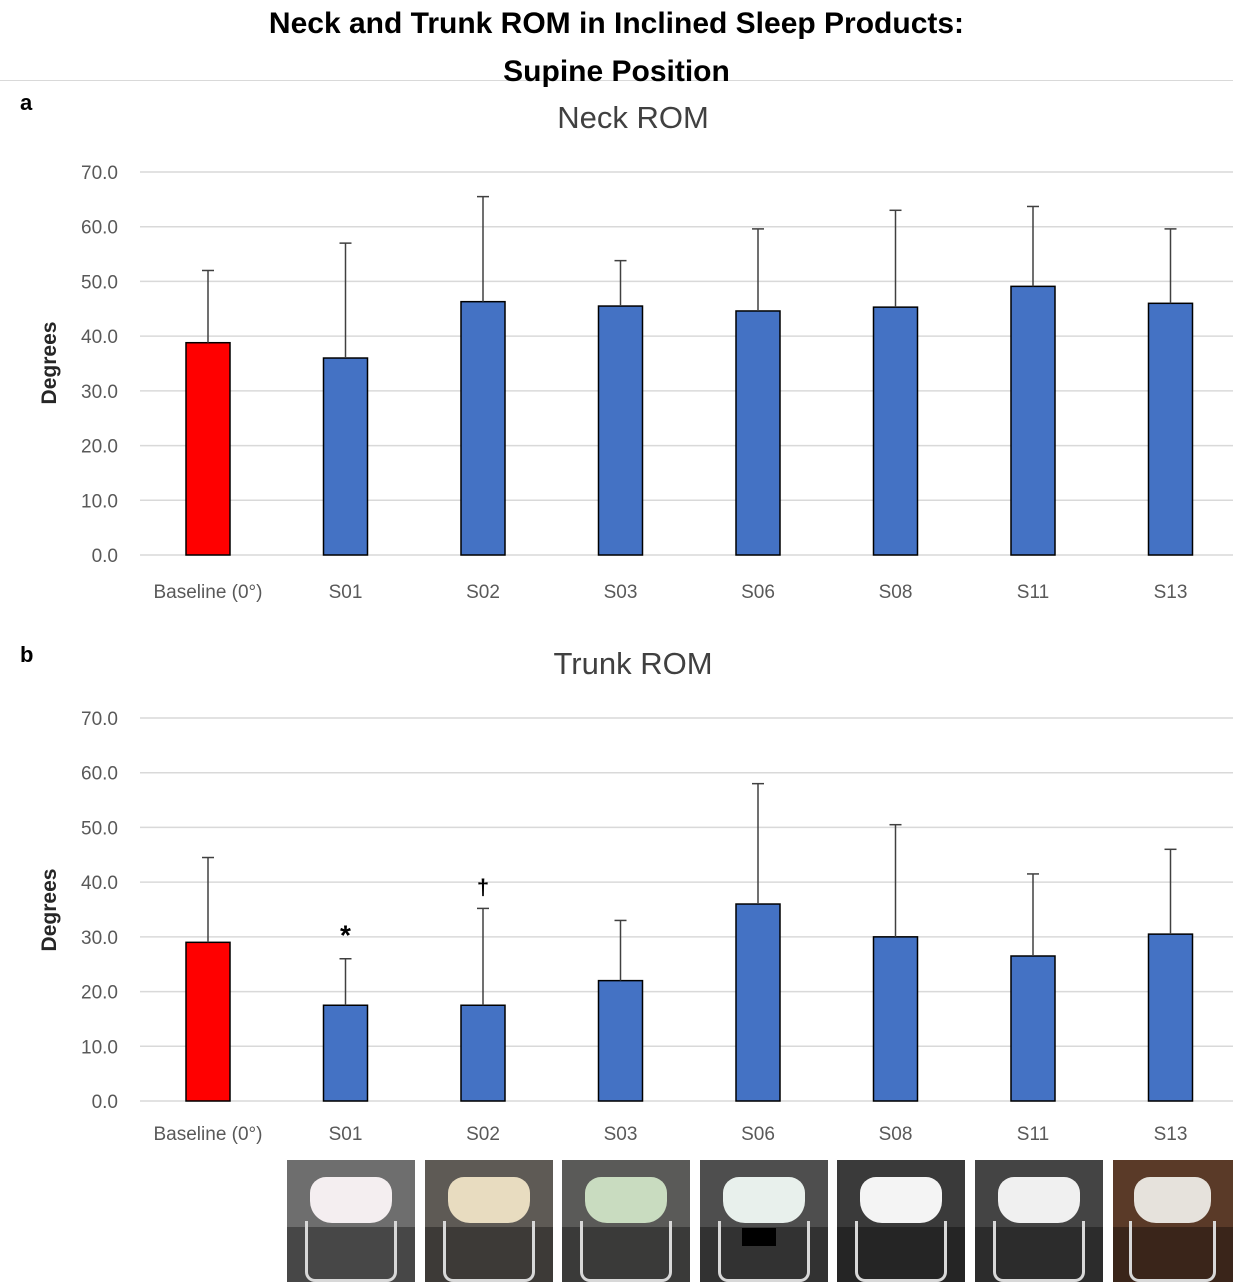 The height and width of the screenshot is (1282, 1233). What do you see at coordinates (483, 886) in the screenshot?
I see `significance-marker: †` at bounding box center [483, 886].